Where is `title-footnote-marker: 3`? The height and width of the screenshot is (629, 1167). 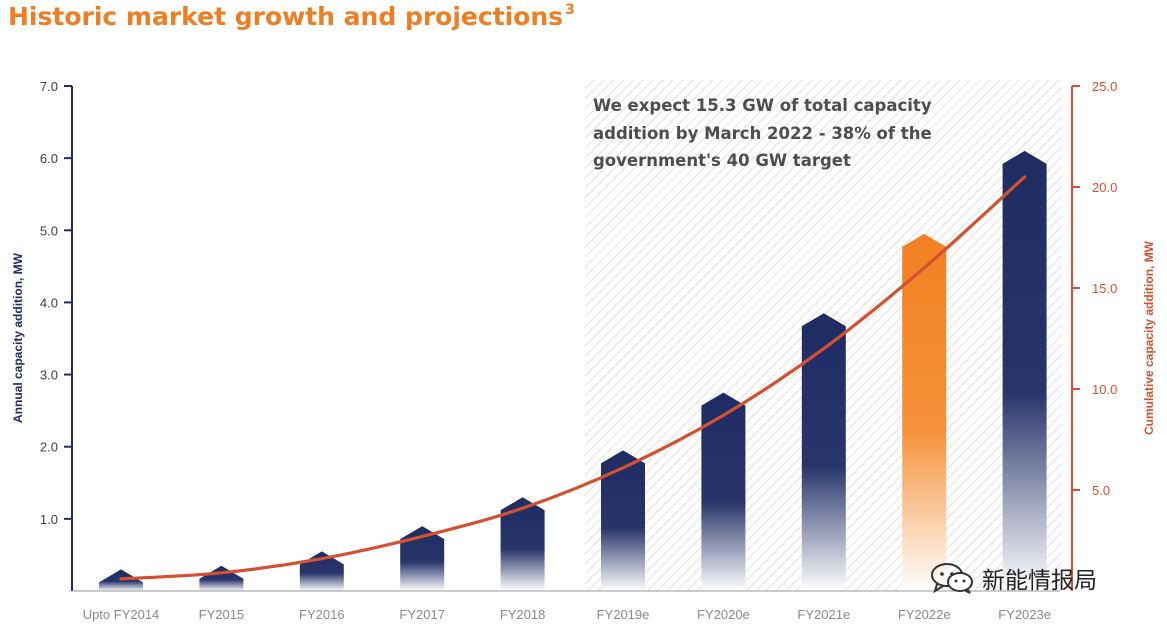 title-footnote-marker: 3 is located at coordinates (570, 10).